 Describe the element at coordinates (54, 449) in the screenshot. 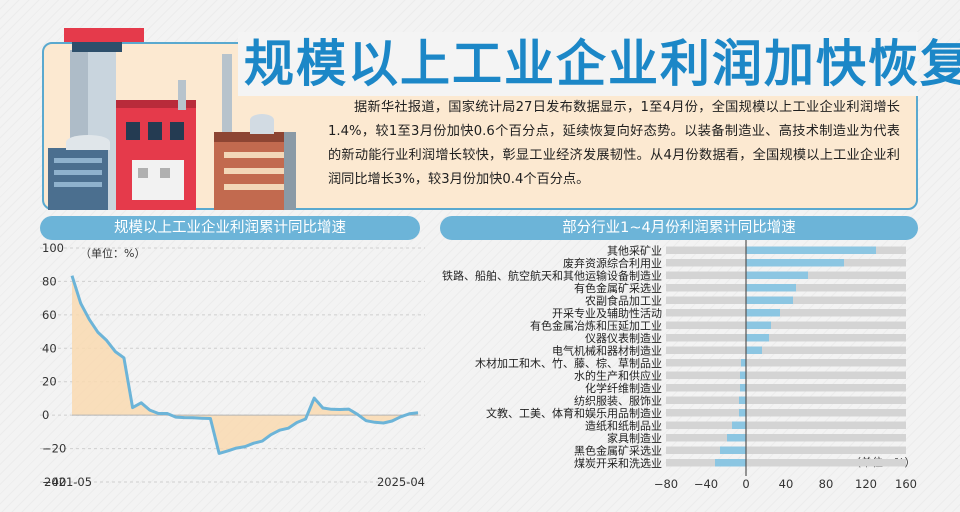

I see `y-tick-label: −20` at that location.